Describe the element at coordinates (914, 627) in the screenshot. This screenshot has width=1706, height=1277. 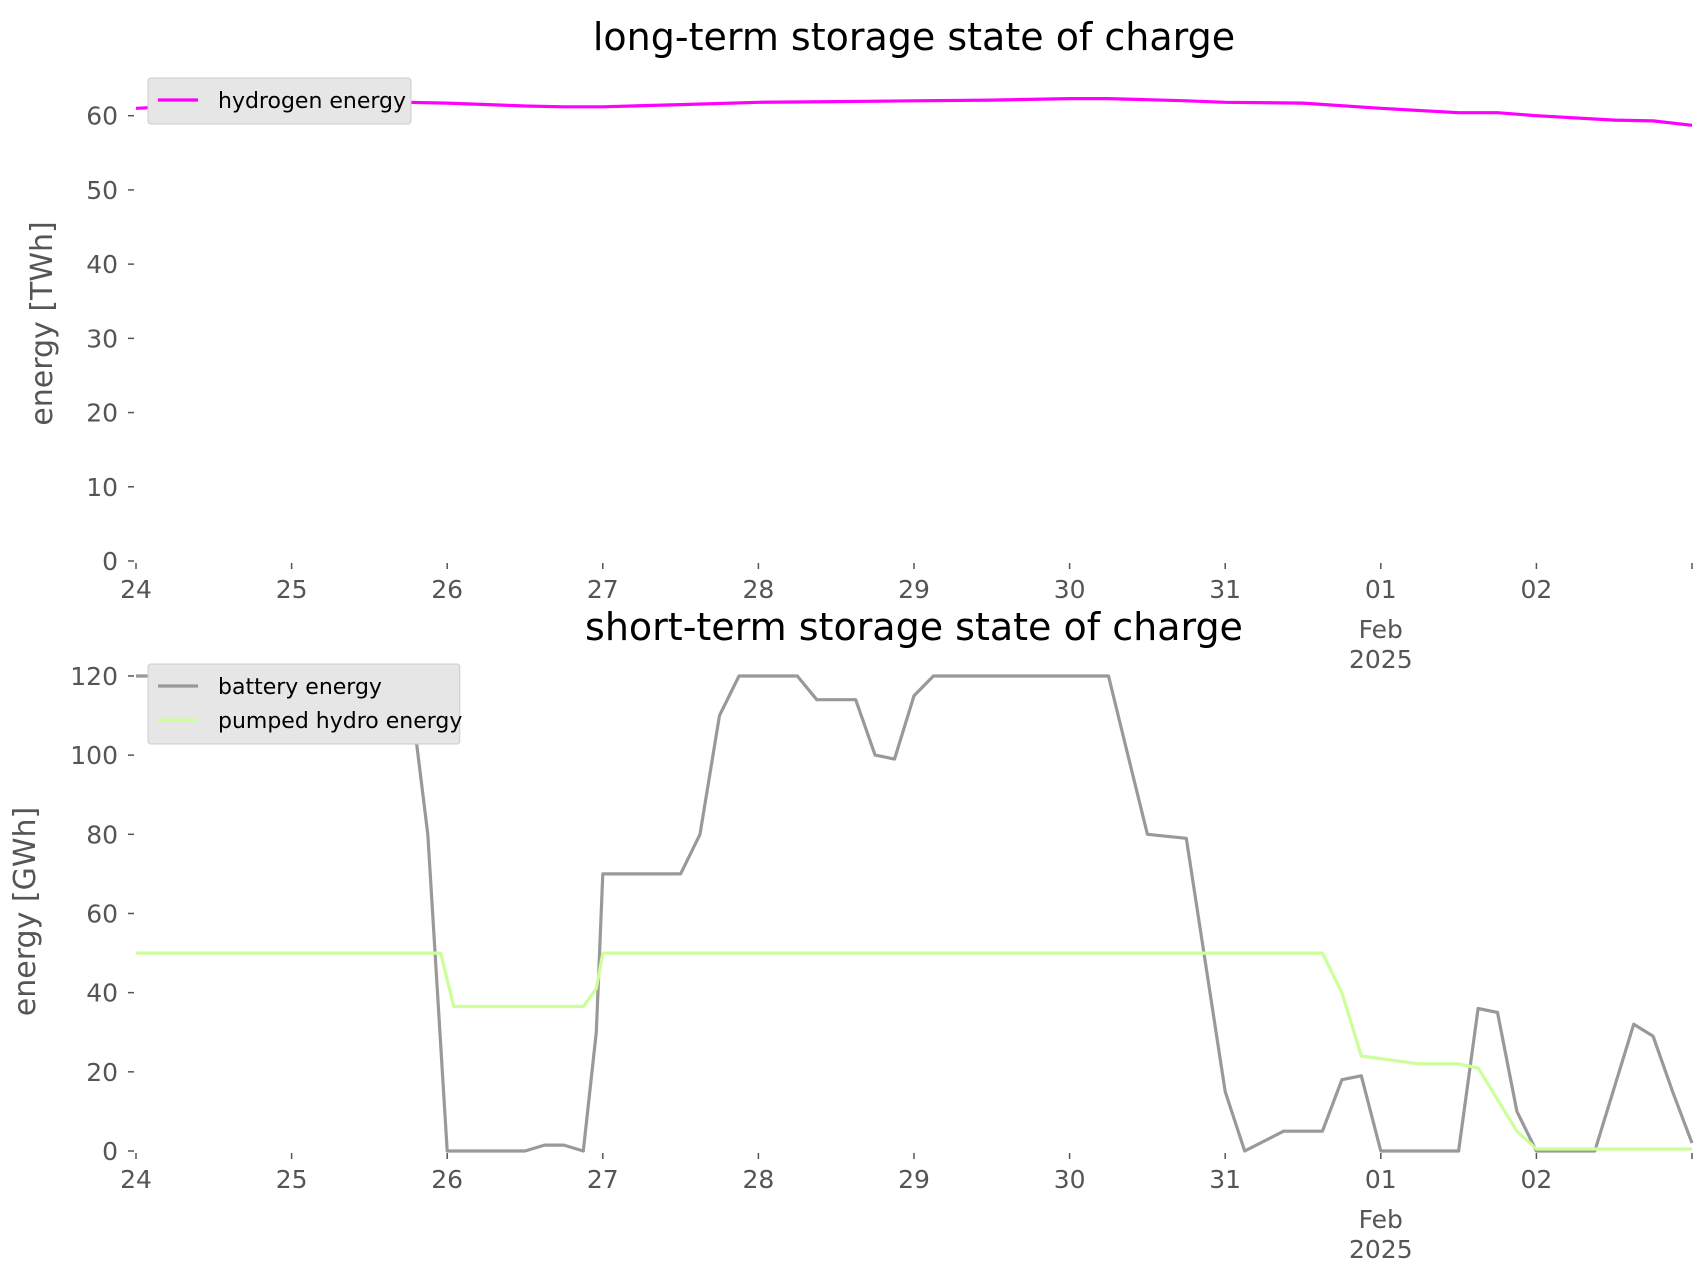
I see `chart-title: short-term storage state of charge` at that location.